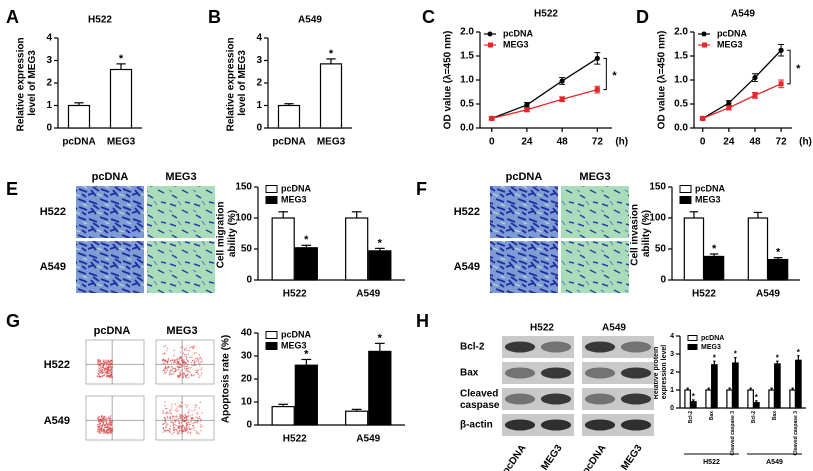 This screenshot has height=471, width=813. I want to click on group-label: A549, so click(774, 462).